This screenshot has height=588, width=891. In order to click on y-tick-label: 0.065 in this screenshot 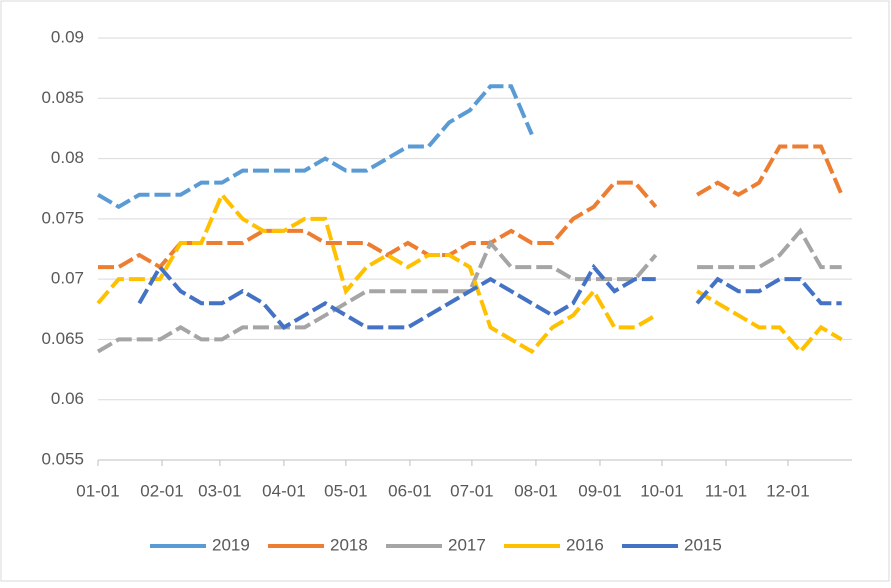, I will do `click(62, 338)`.